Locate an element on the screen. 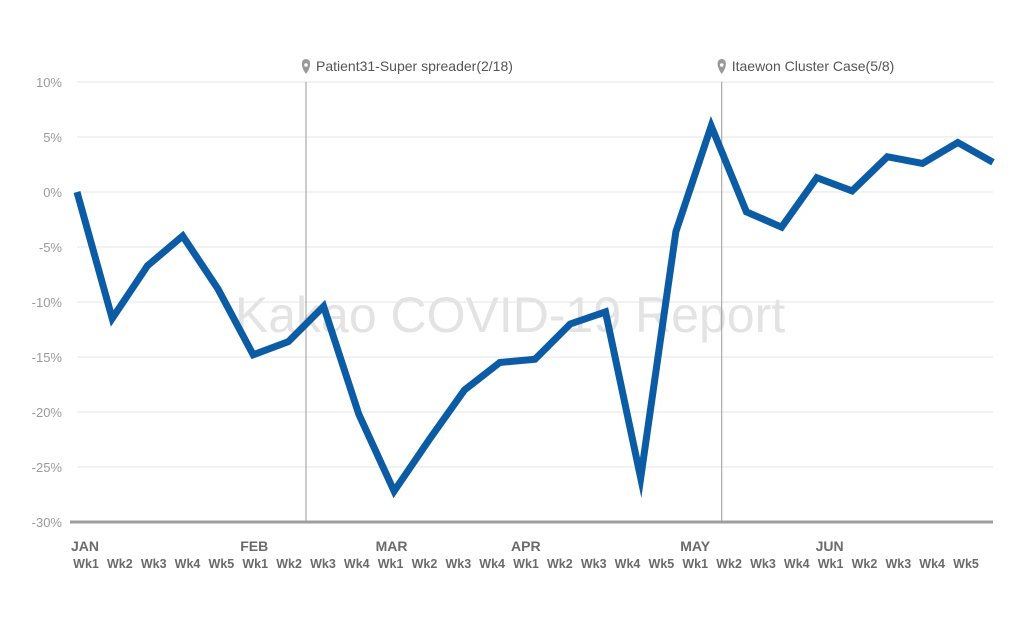  x-month-label: MAR is located at coordinates (392, 546).